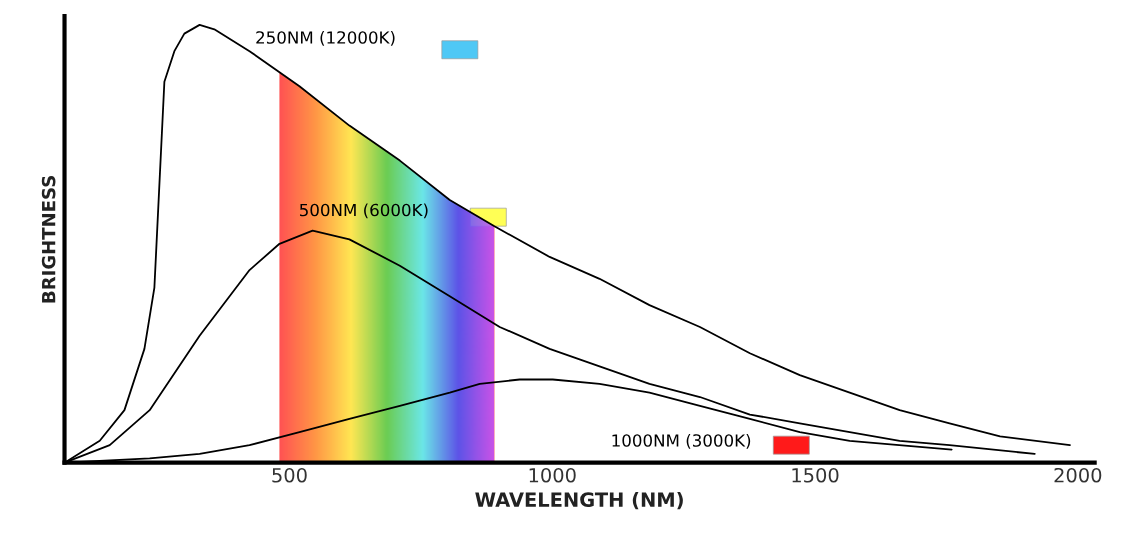 Image resolution: width=1132 pixels, height=538 pixels. What do you see at coordinates (815, 475) in the screenshot?
I see `x-tick-label: 1500` at bounding box center [815, 475].